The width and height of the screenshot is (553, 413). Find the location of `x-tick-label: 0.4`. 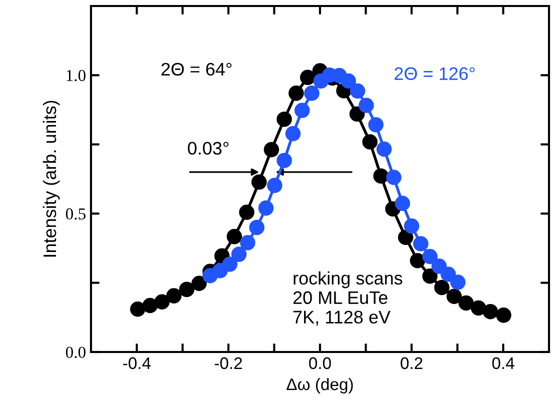

x-tick-label: 0.4 is located at coordinates (503, 363).